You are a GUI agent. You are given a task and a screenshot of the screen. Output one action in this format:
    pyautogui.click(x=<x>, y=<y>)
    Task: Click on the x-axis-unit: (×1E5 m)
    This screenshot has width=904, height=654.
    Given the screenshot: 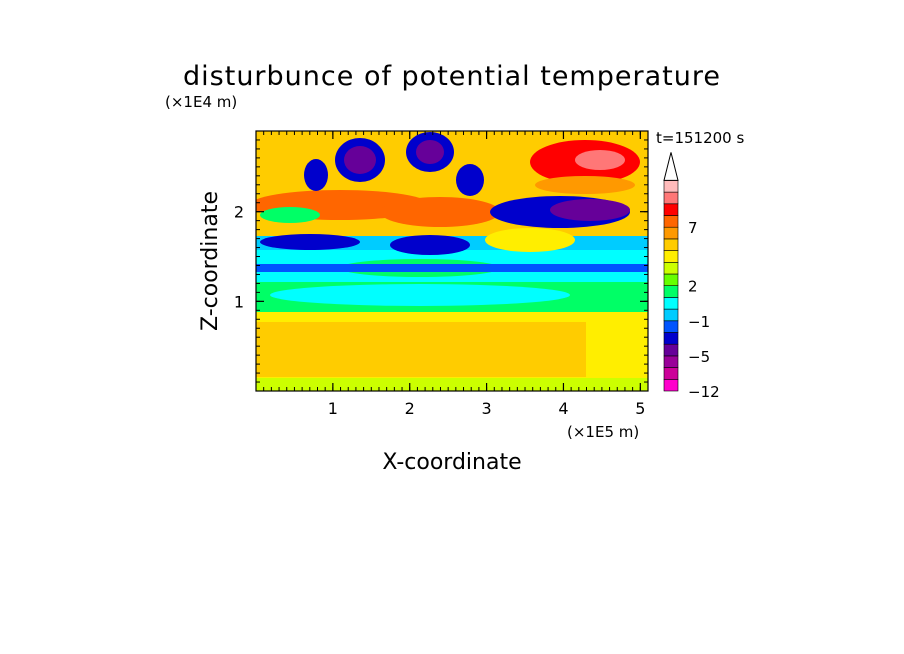 What is the action you would take?
    pyautogui.click(x=603, y=432)
    